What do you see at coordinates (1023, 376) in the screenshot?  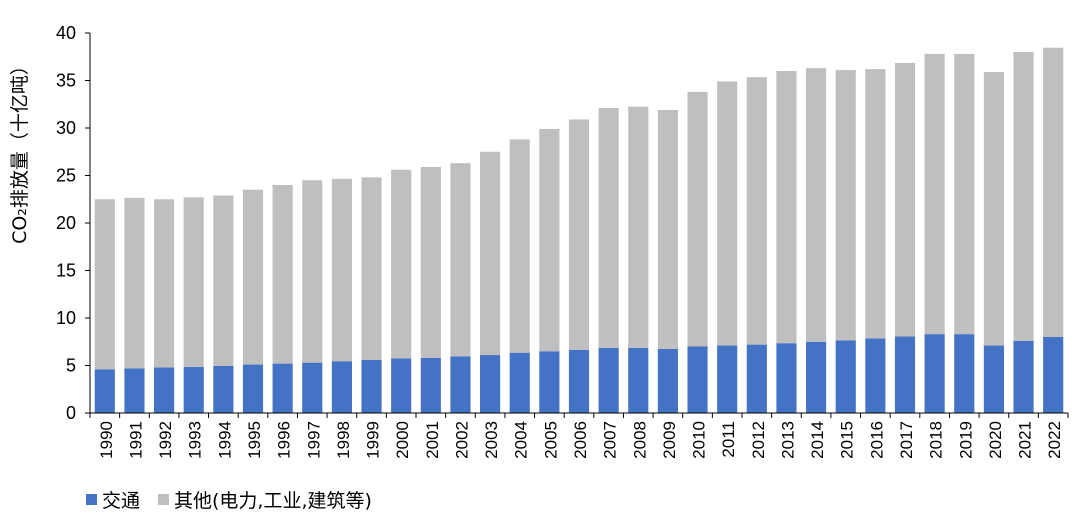 I see `bar-transport-2021` at bounding box center [1023, 376].